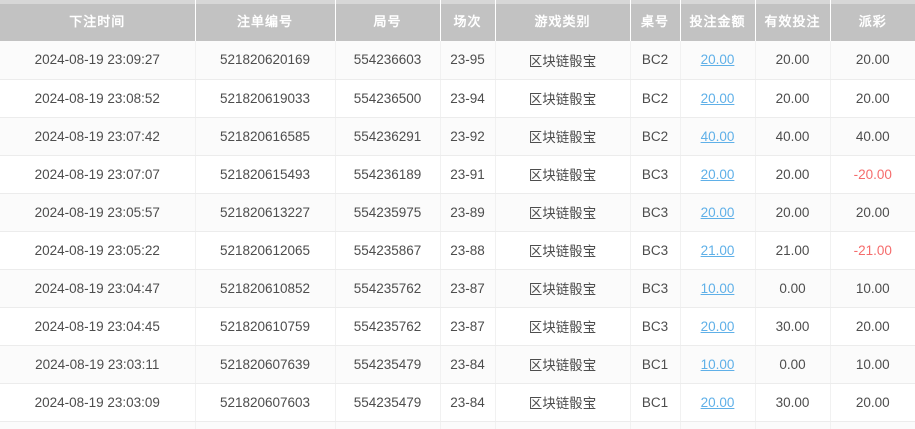 The height and width of the screenshot is (429, 915). Describe the element at coordinates (468, 20) in the screenshot. I see `col-header-session: 场次` at that location.